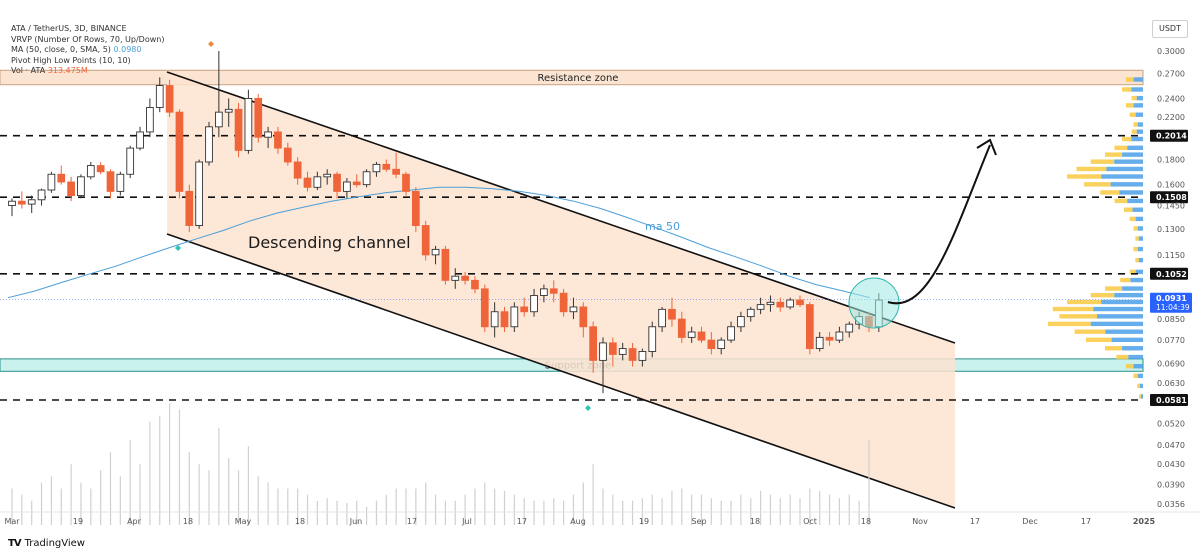 This screenshot has height=555, width=1200. Describe the element at coordinates (662, 226) in the screenshot. I see `ma50-label: ma 50` at that location.